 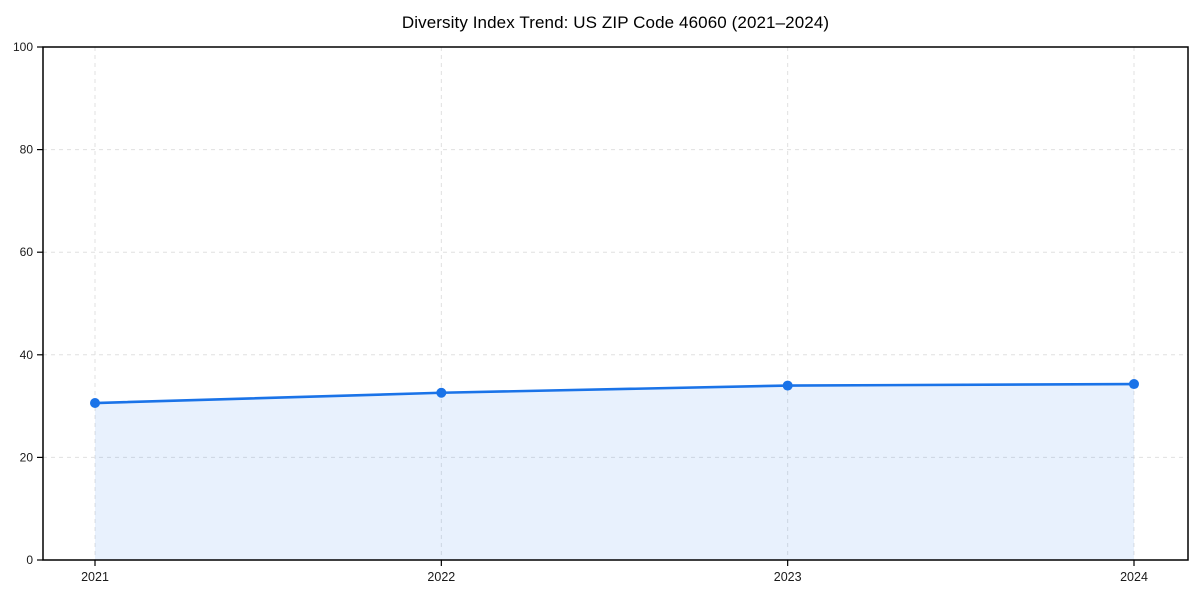 What do you see at coordinates (29, 560) in the screenshot?
I see `y-tick-label: 0` at bounding box center [29, 560].